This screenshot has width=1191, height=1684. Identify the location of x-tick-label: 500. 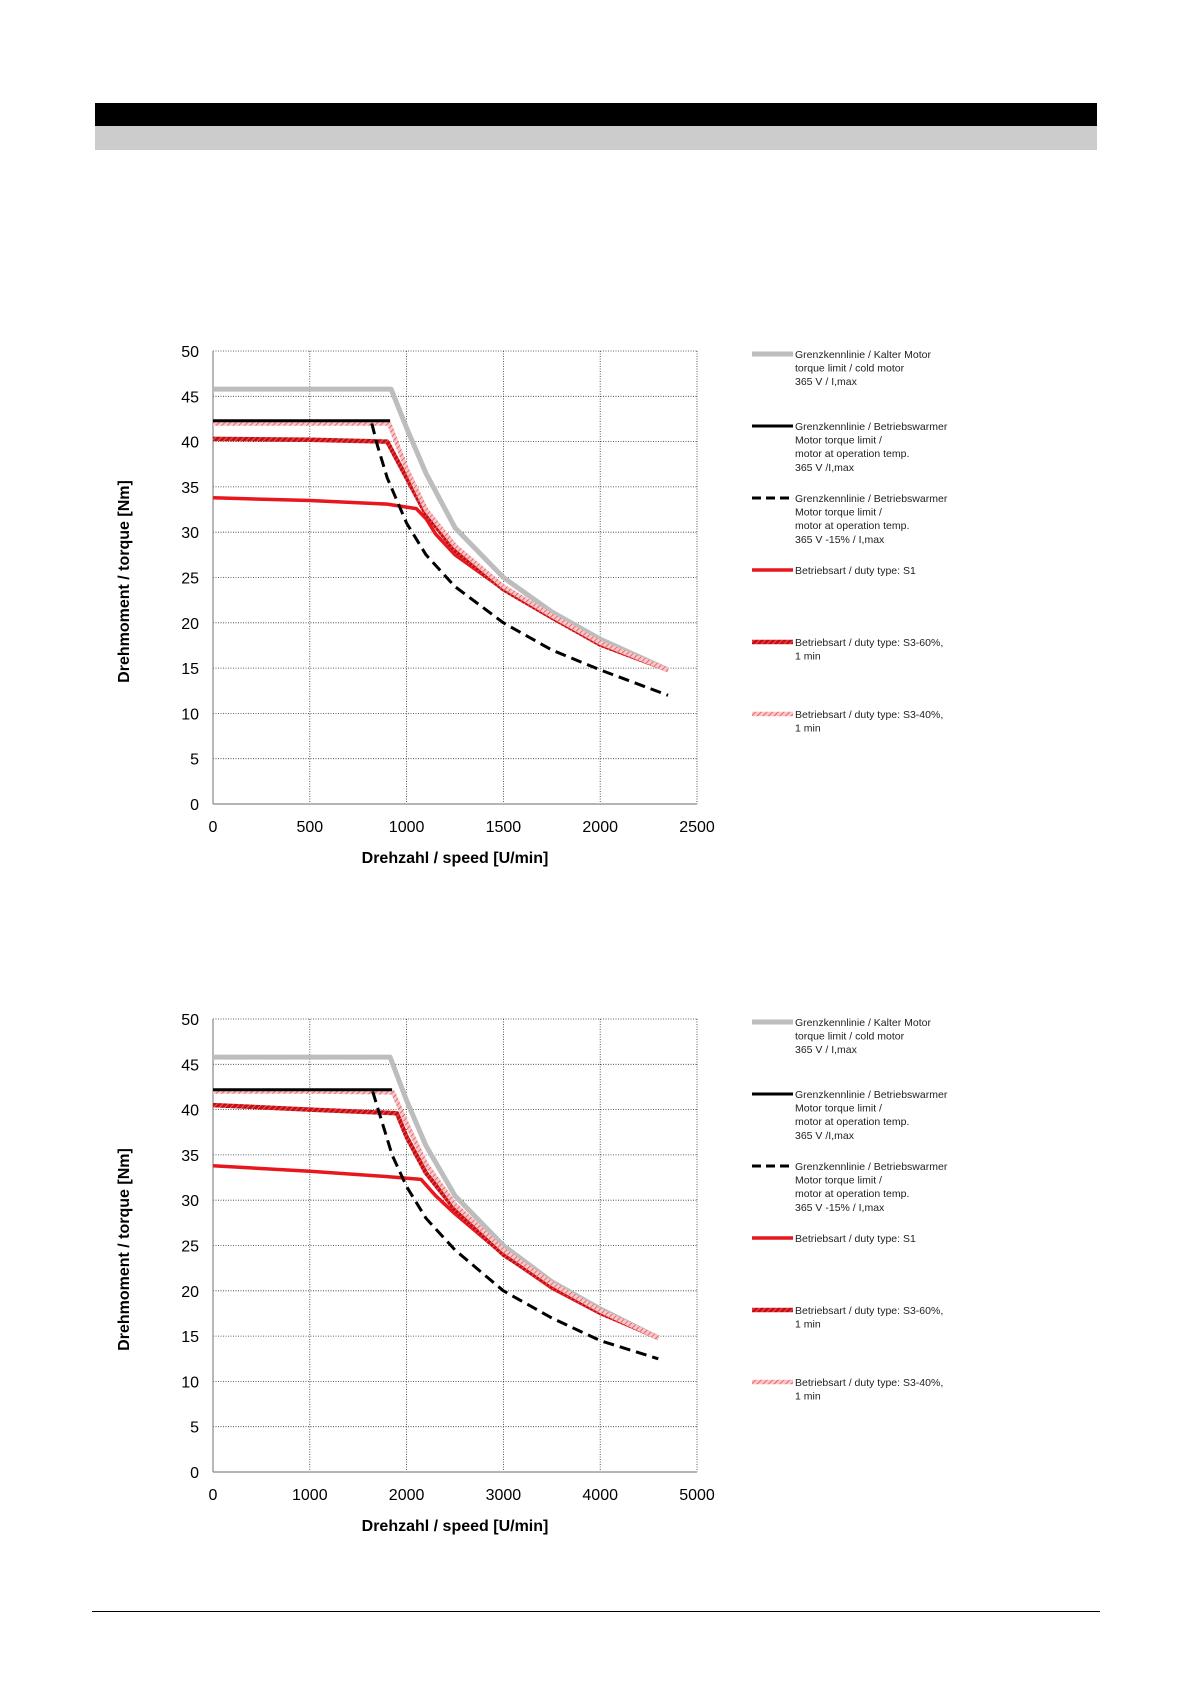
(309, 827).